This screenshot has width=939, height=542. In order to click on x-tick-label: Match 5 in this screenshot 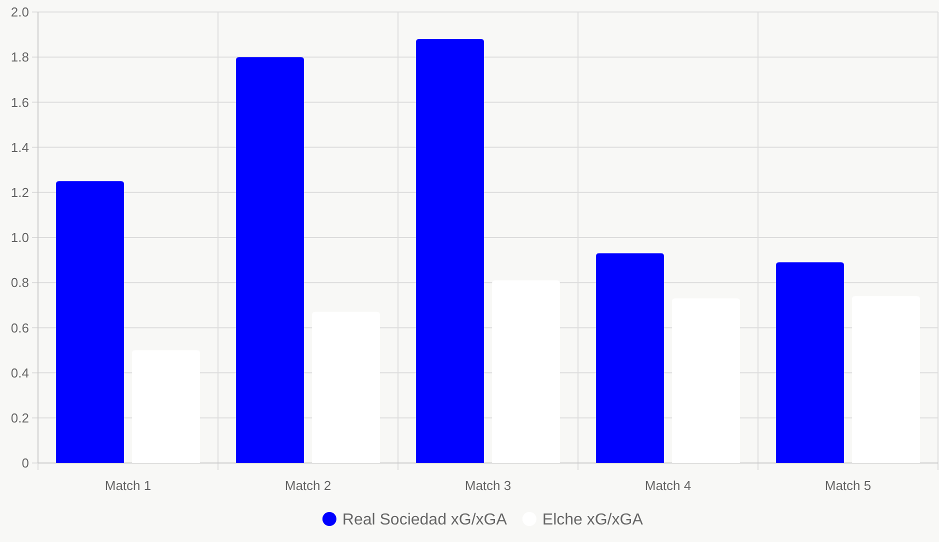, I will do `click(848, 485)`.